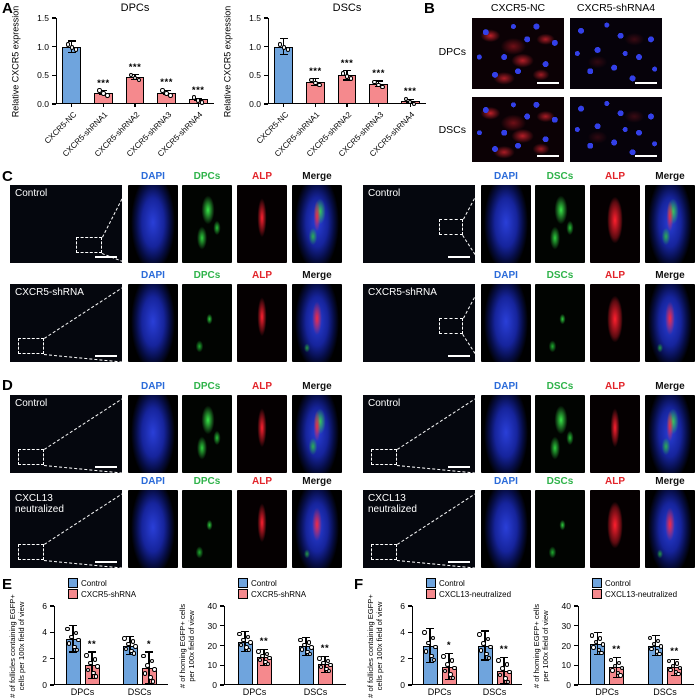  What do you see at coordinates (43, 18) in the screenshot?
I see `y-tick-label: 1.5` at bounding box center [43, 18].